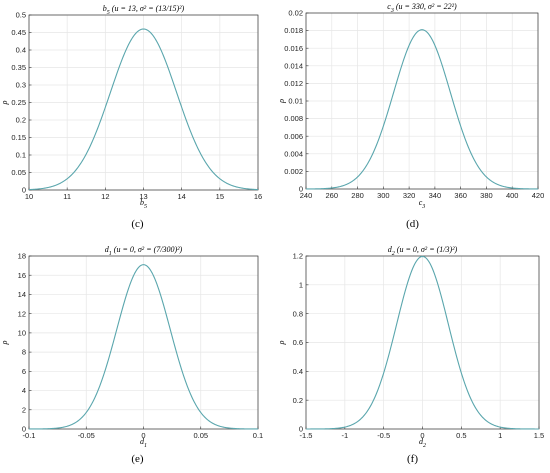  Describe the element at coordinates (21, 85) in the screenshot. I see `y-tick-label: 0.3` at that location.